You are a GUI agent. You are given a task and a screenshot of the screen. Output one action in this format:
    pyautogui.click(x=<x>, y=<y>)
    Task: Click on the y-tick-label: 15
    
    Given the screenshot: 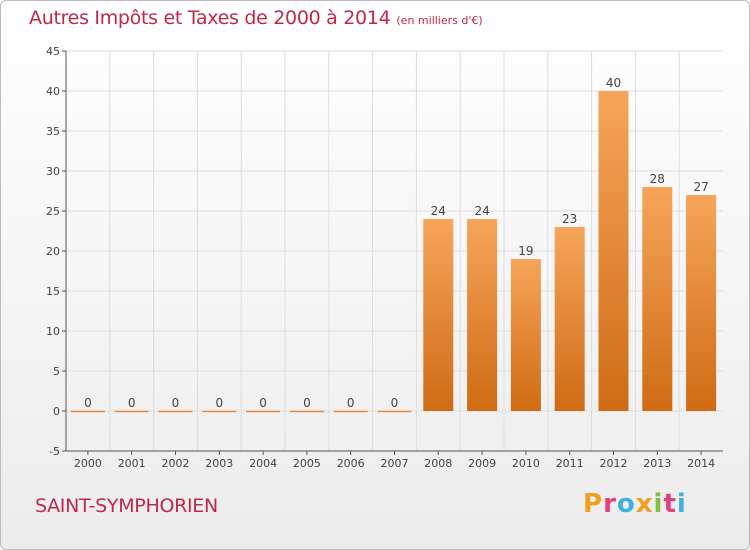 What is the action you would take?
    pyautogui.click(x=53, y=291)
    